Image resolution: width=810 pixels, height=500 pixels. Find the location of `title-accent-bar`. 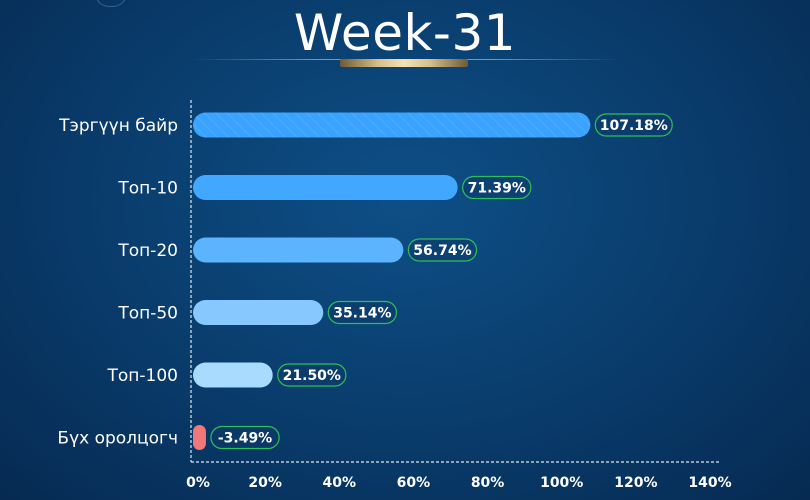

title-accent-bar is located at coordinates (404, 63).